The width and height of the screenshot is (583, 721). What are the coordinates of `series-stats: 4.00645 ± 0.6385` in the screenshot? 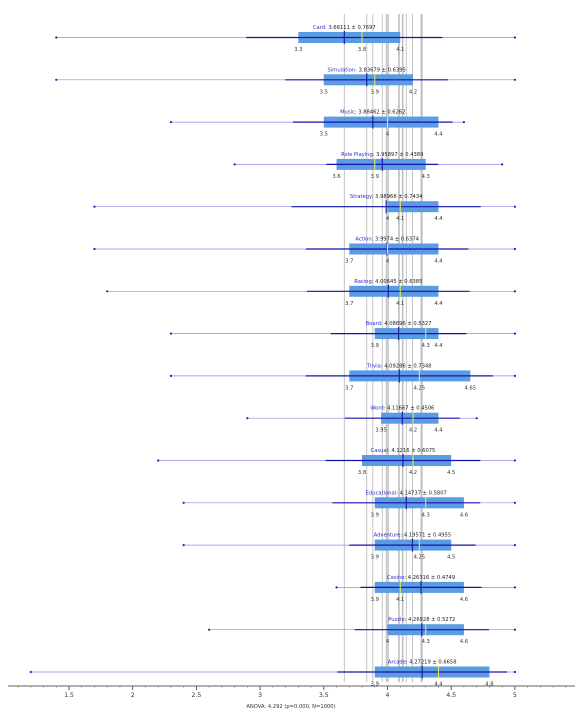 It's located at (398, 282).